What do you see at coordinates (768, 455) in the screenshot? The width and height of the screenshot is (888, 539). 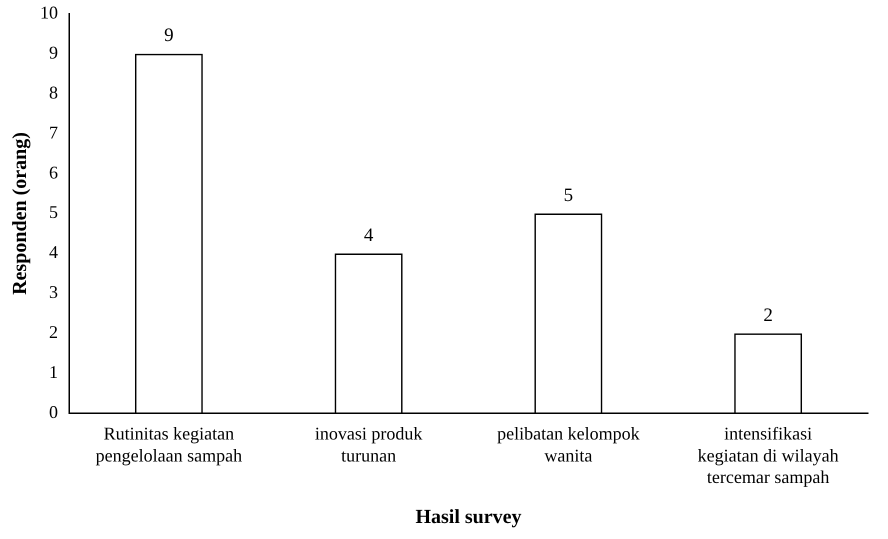 I see `x-tick-label: intensifikasi kegiatan di wilayah tercemar sampah` at bounding box center [768, 455].